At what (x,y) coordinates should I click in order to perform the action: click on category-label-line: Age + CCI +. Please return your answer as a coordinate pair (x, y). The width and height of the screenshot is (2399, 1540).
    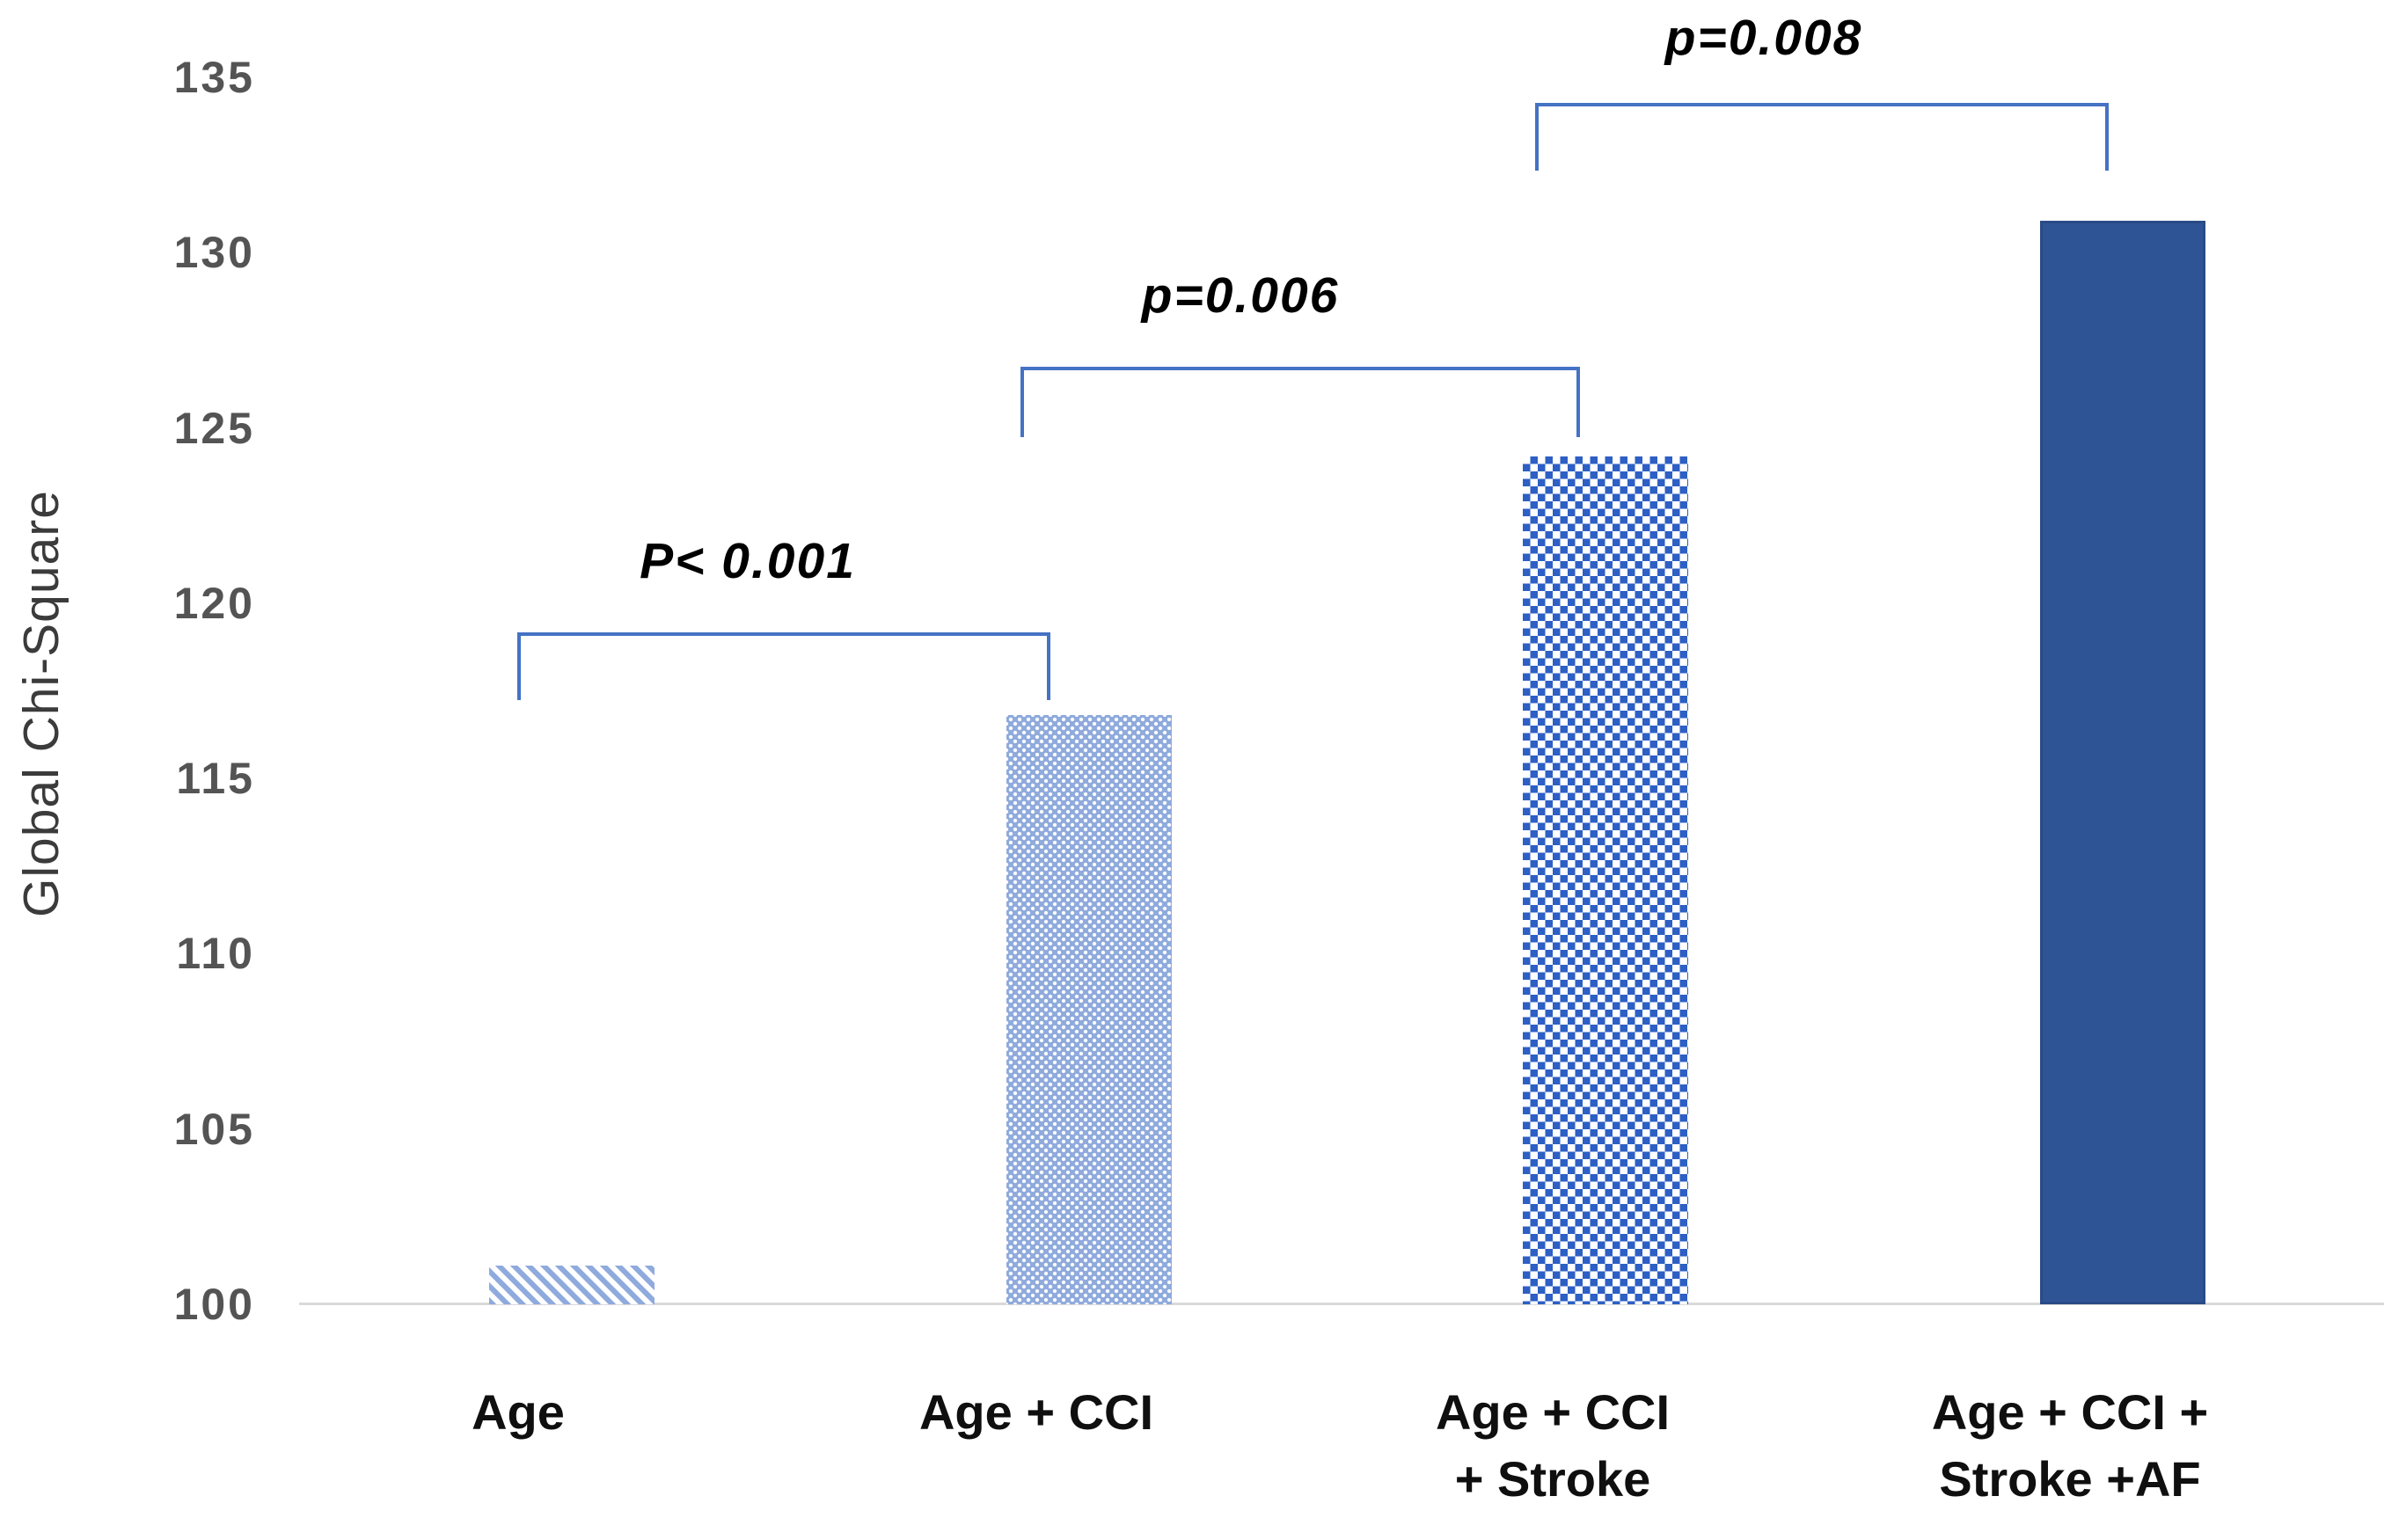
    Looking at the image, I should click on (2070, 1412).